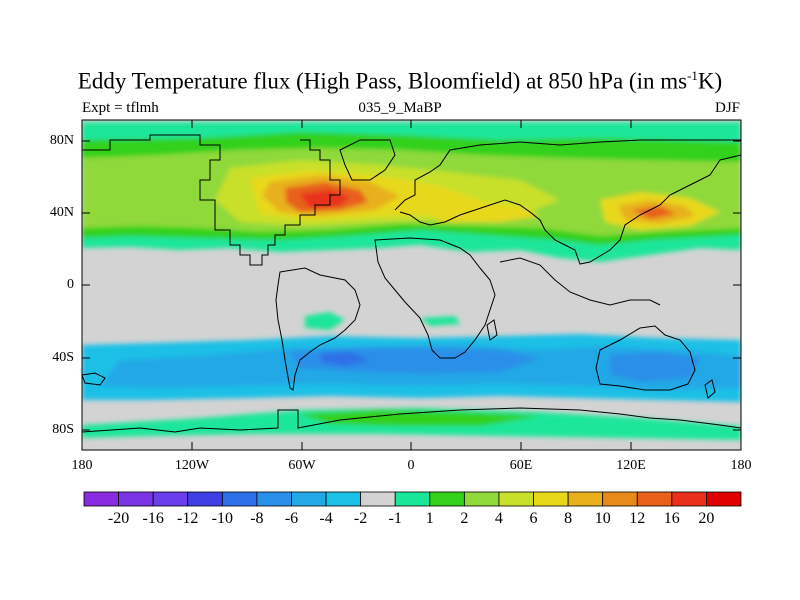 The image size is (800, 600). I want to click on tropical-patch-africa, so click(440, 321).